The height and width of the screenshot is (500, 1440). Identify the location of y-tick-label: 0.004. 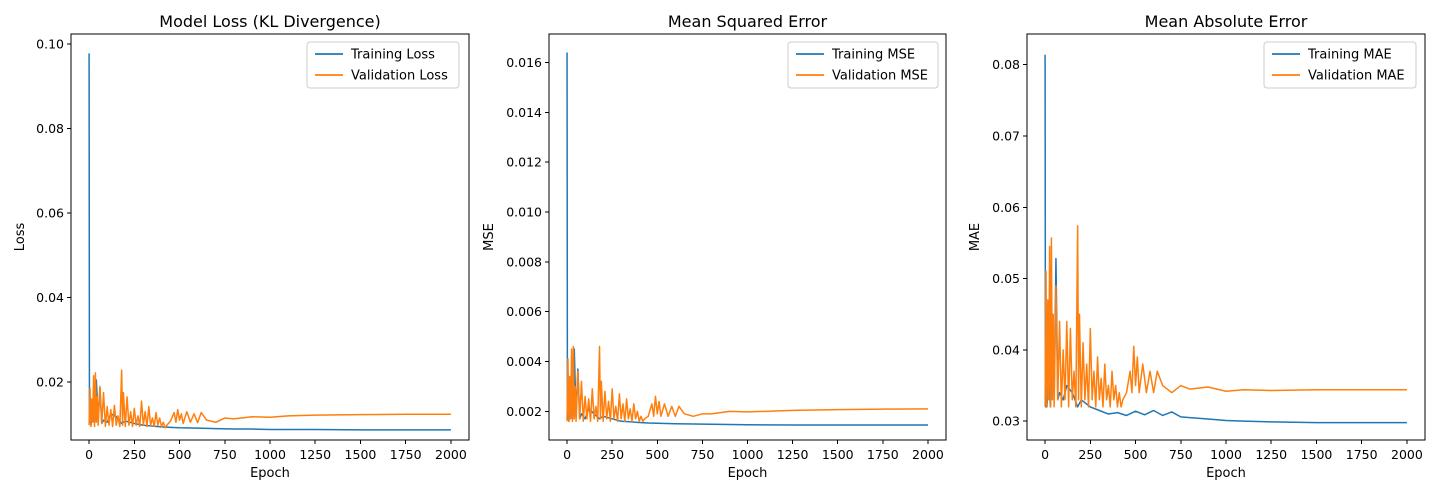
(524, 361).